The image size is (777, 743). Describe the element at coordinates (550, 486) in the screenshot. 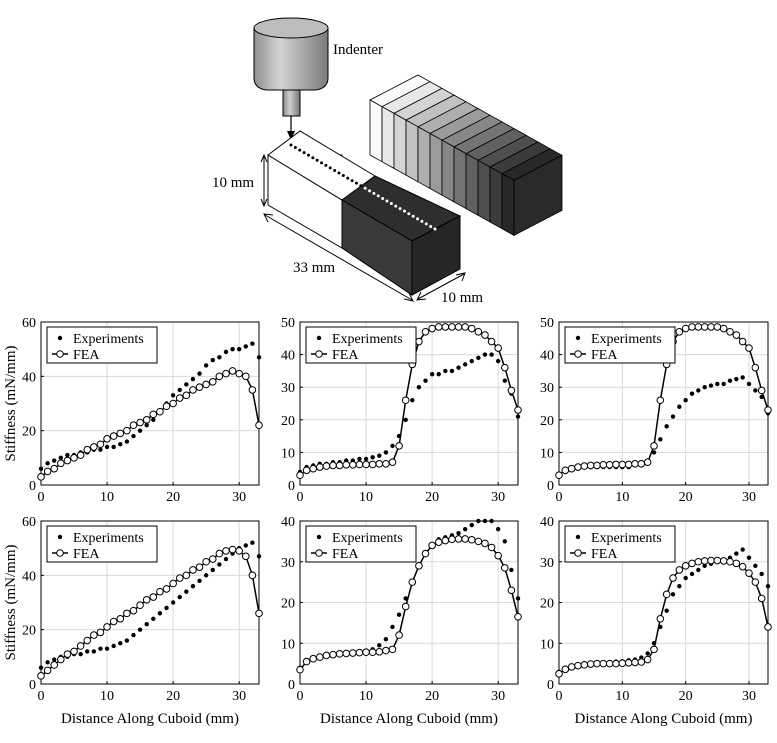

I see `y-tick-label: 0` at that location.